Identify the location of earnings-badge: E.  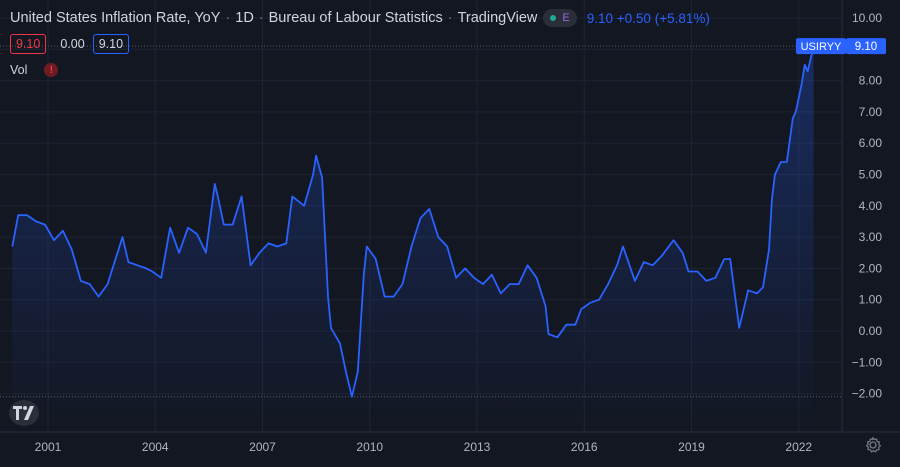
(566, 18).